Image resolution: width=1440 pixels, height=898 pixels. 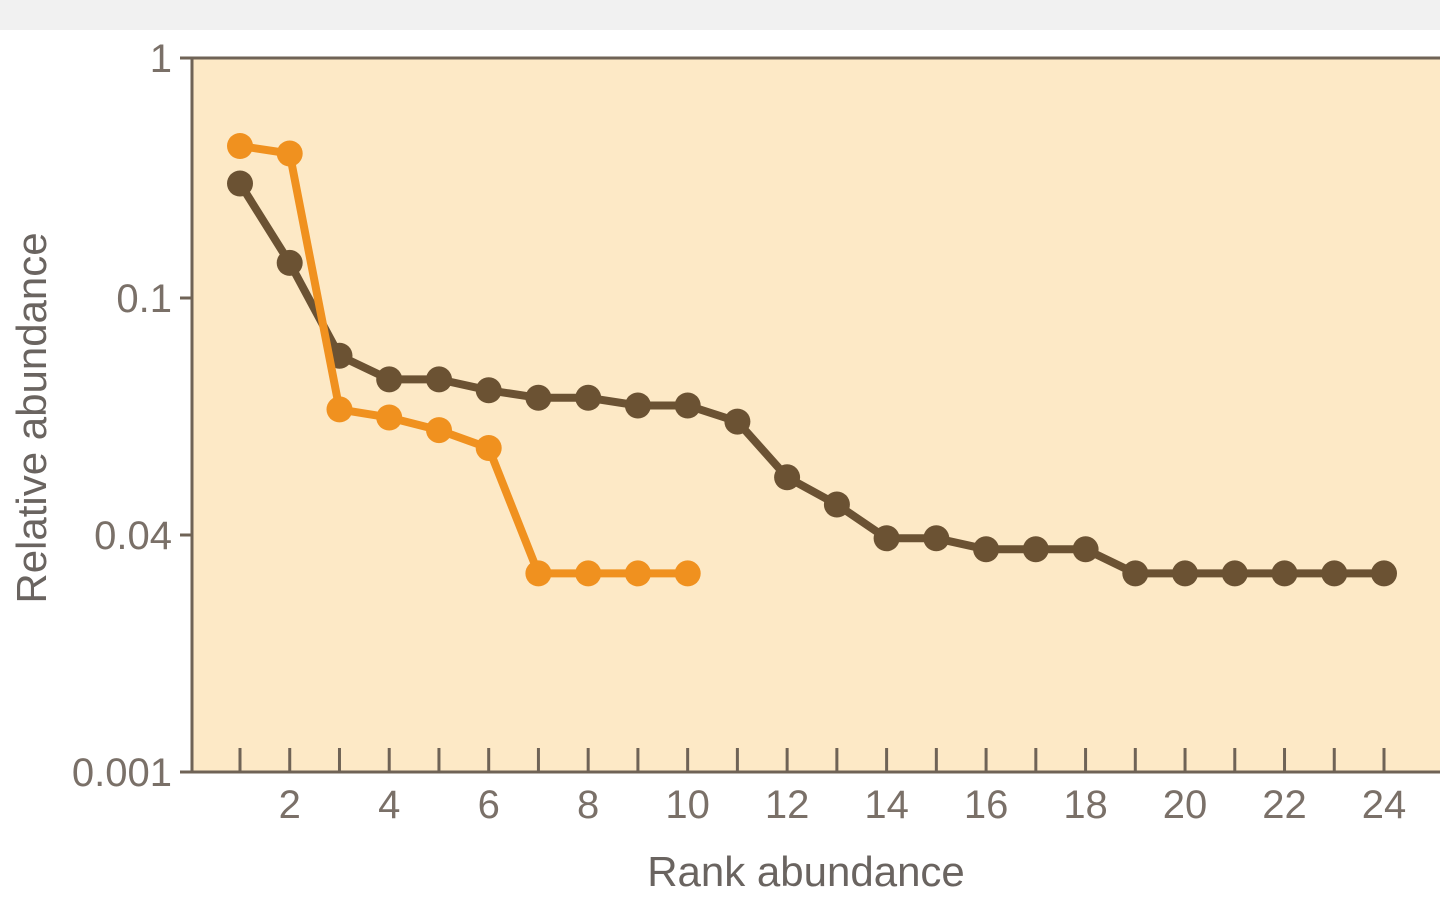 I want to click on x-tick-label: 6, so click(x=489, y=805).